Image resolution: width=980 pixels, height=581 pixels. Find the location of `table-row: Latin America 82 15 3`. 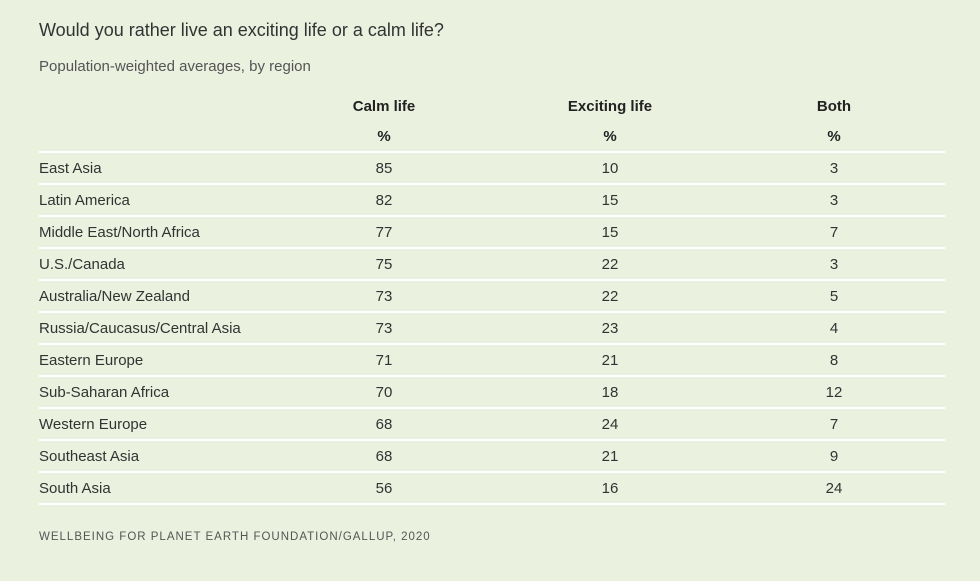

table-row: Latin America 82 15 3 is located at coordinates (492, 200).